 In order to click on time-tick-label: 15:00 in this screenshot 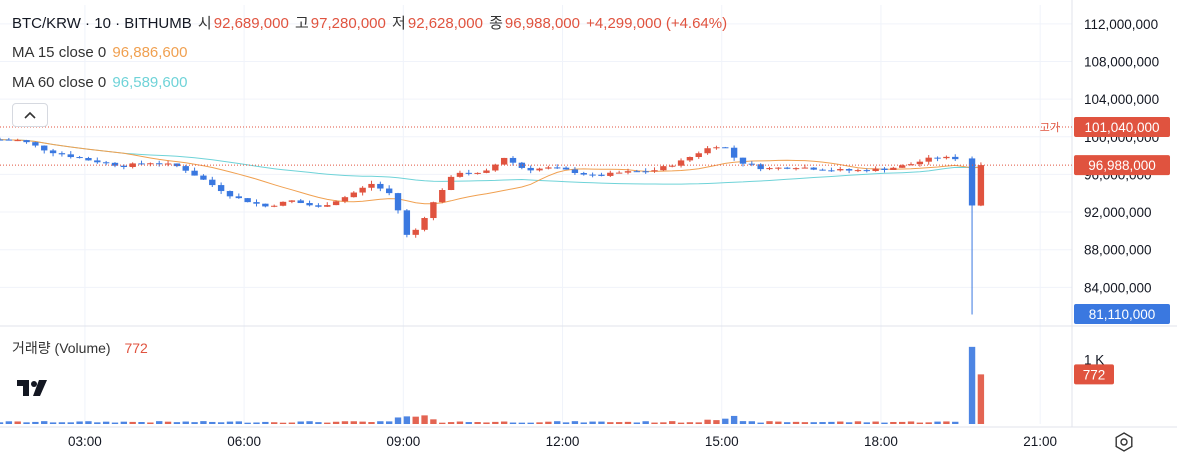, I will do `click(722, 441)`.